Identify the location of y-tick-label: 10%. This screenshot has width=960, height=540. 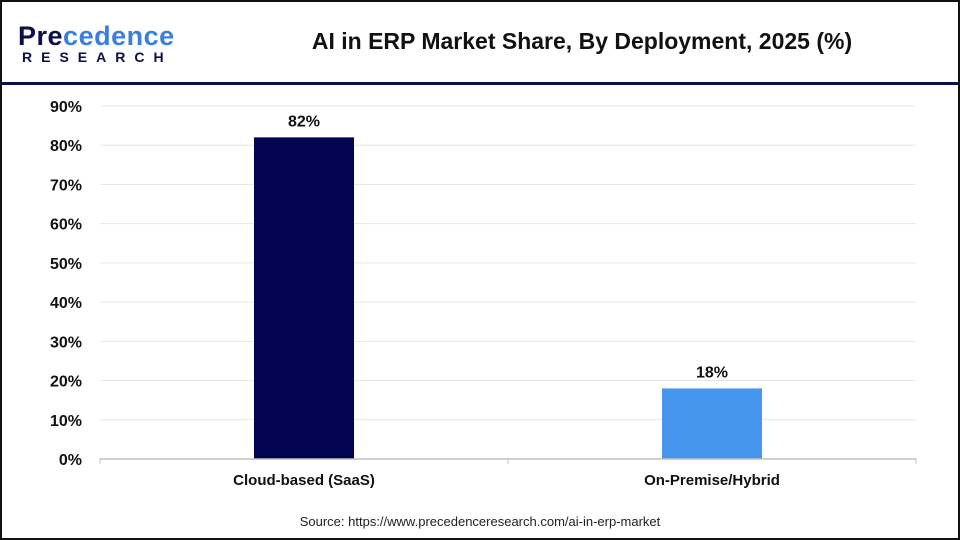
(66, 421).